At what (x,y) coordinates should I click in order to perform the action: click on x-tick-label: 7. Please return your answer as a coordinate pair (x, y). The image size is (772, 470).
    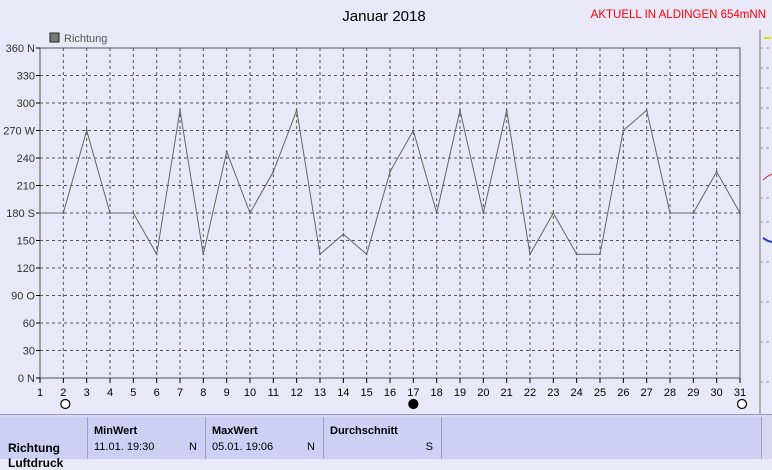
    Looking at the image, I should click on (180, 393).